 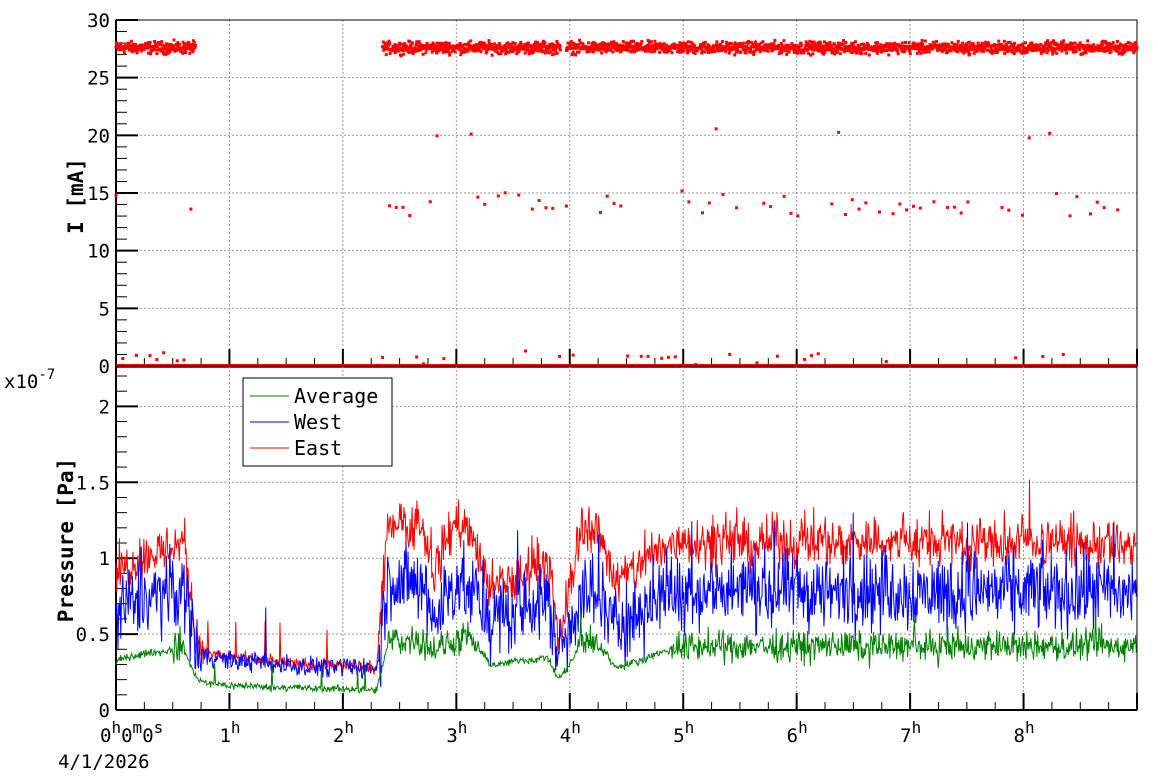 I want to click on current-axis-title: I [mA], so click(x=76, y=196).